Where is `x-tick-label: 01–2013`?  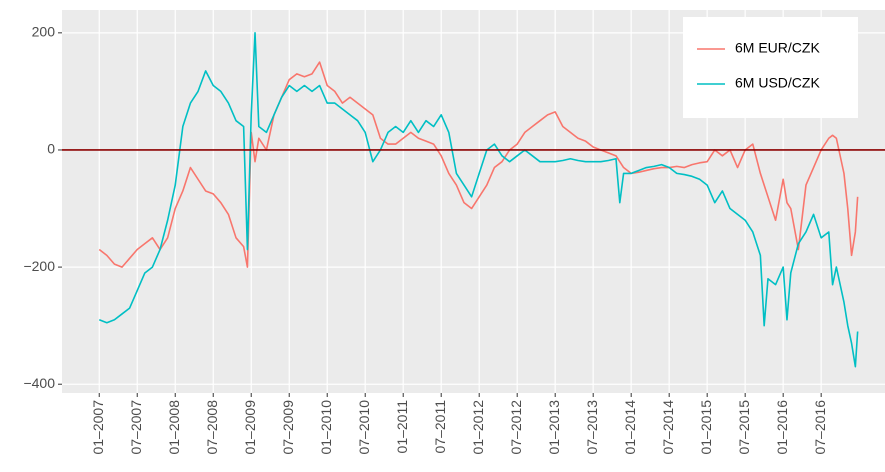
x-tick-label: 01–2013 is located at coordinates (554, 427).